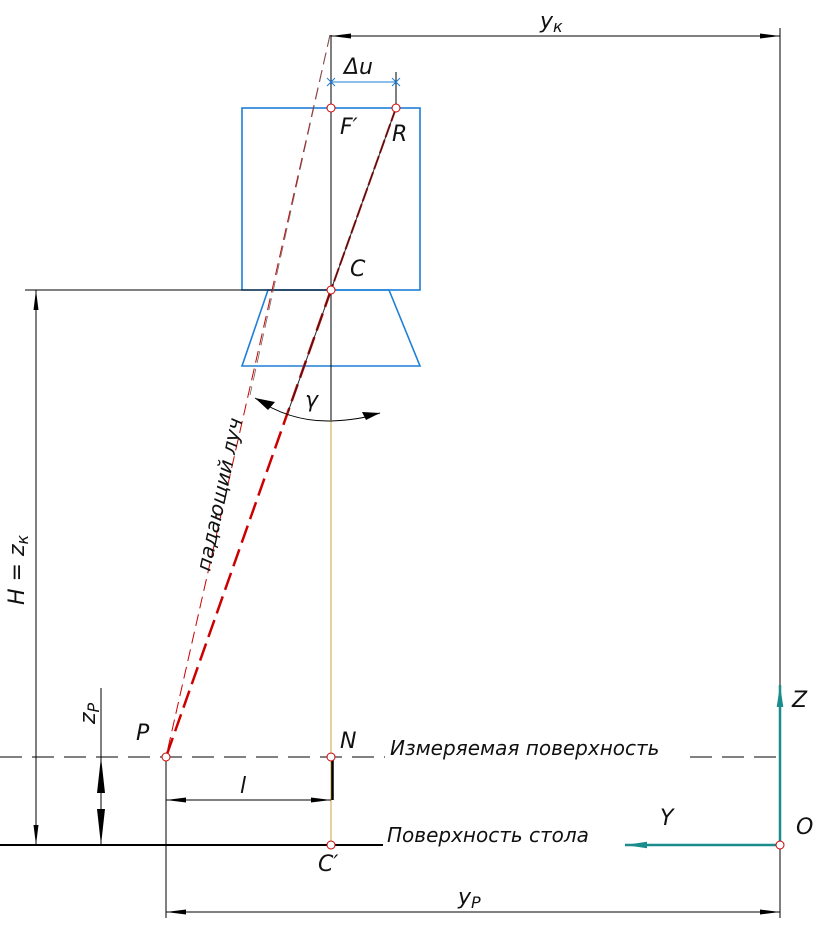 The height and width of the screenshot is (930, 829). I want to click on point-c-prime, so click(331, 845).